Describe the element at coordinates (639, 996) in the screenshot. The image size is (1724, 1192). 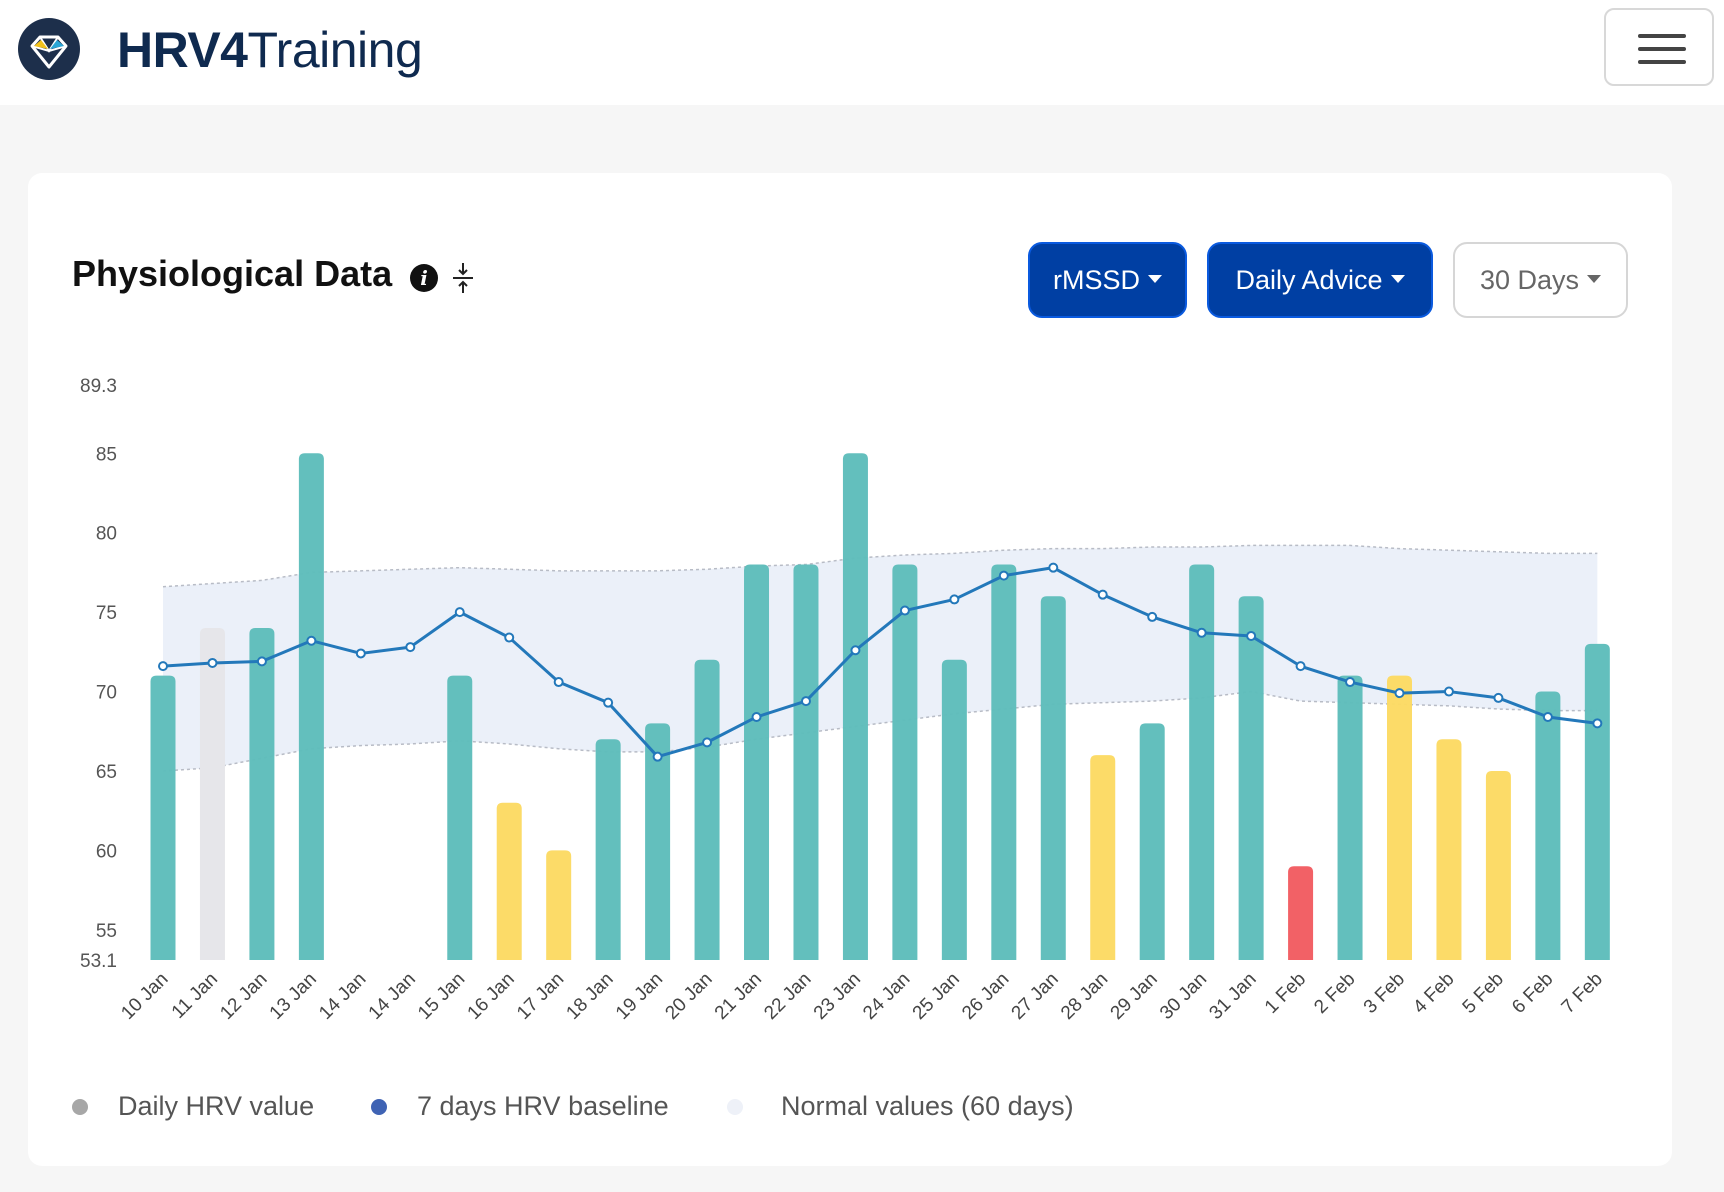
I see `x-tick-label: 19 Jan` at that location.